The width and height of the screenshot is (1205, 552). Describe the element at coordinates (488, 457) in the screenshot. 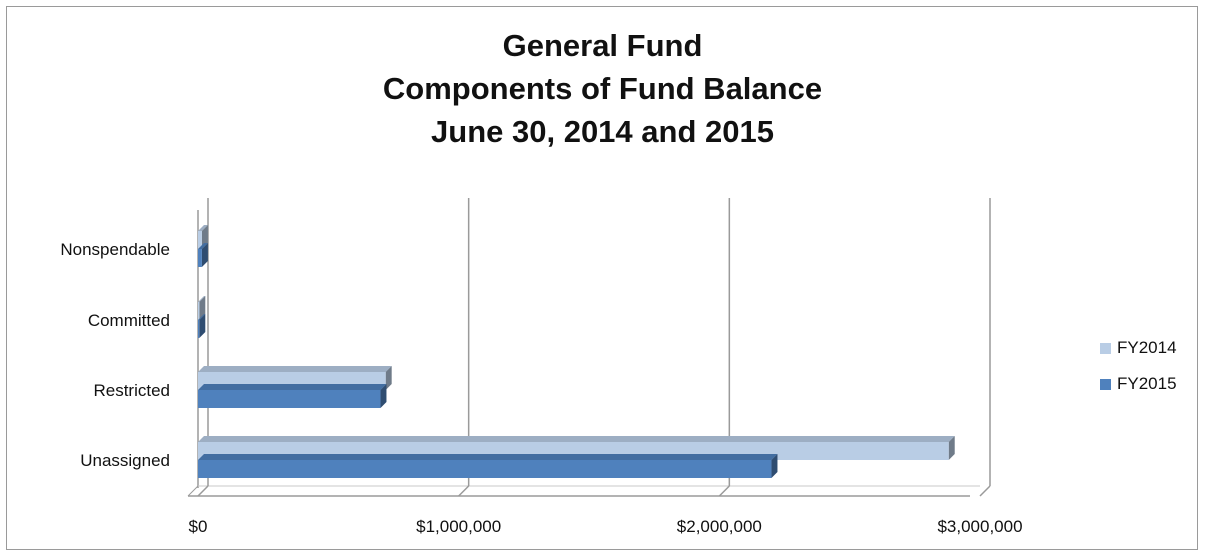

I see `bar-fy2015-unassigned-top` at that location.